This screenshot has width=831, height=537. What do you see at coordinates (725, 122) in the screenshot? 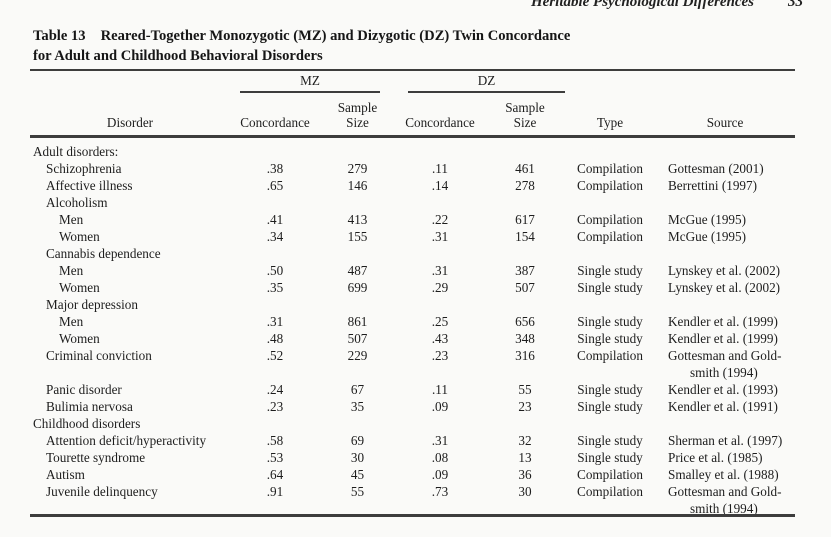
I see `source-column-header: Source` at bounding box center [725, 122].